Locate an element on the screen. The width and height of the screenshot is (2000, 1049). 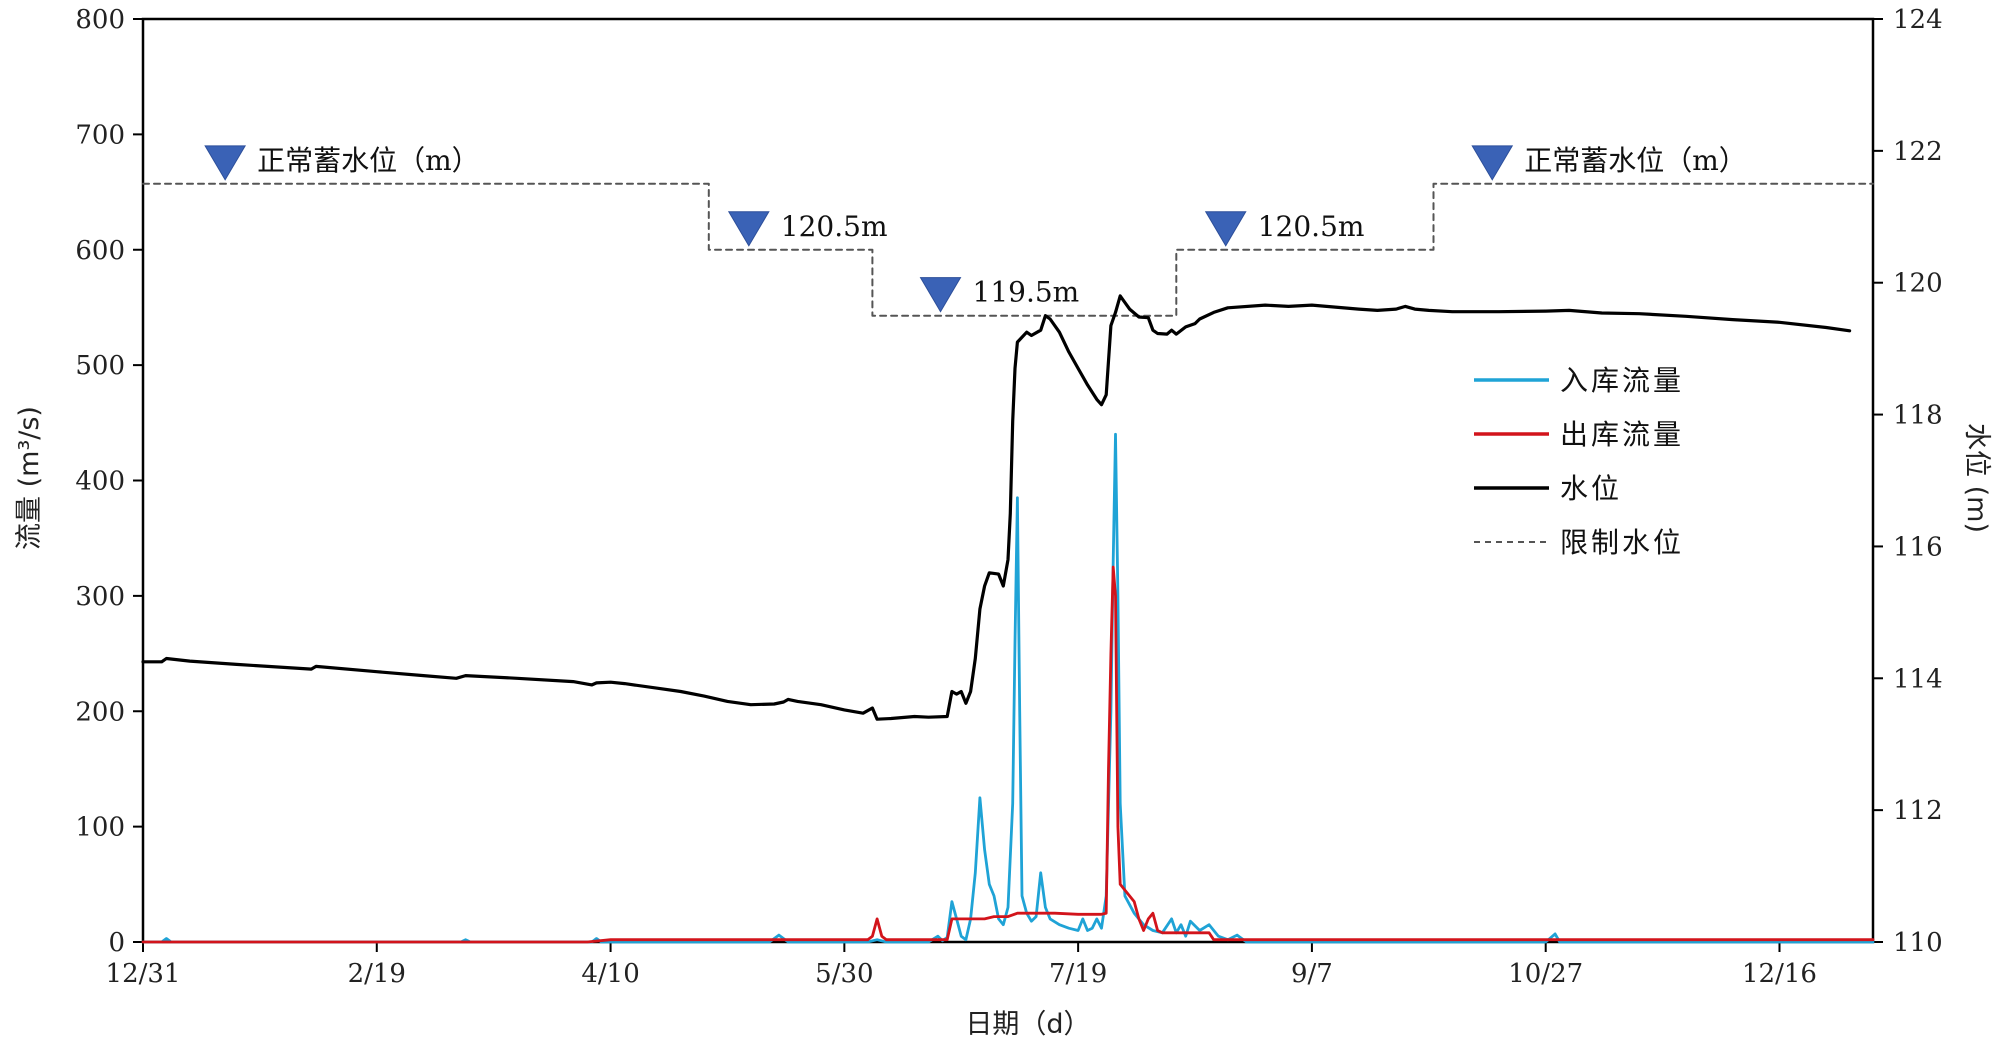
x-tick-label: 12/16 is located at coordinates (1779, 974).